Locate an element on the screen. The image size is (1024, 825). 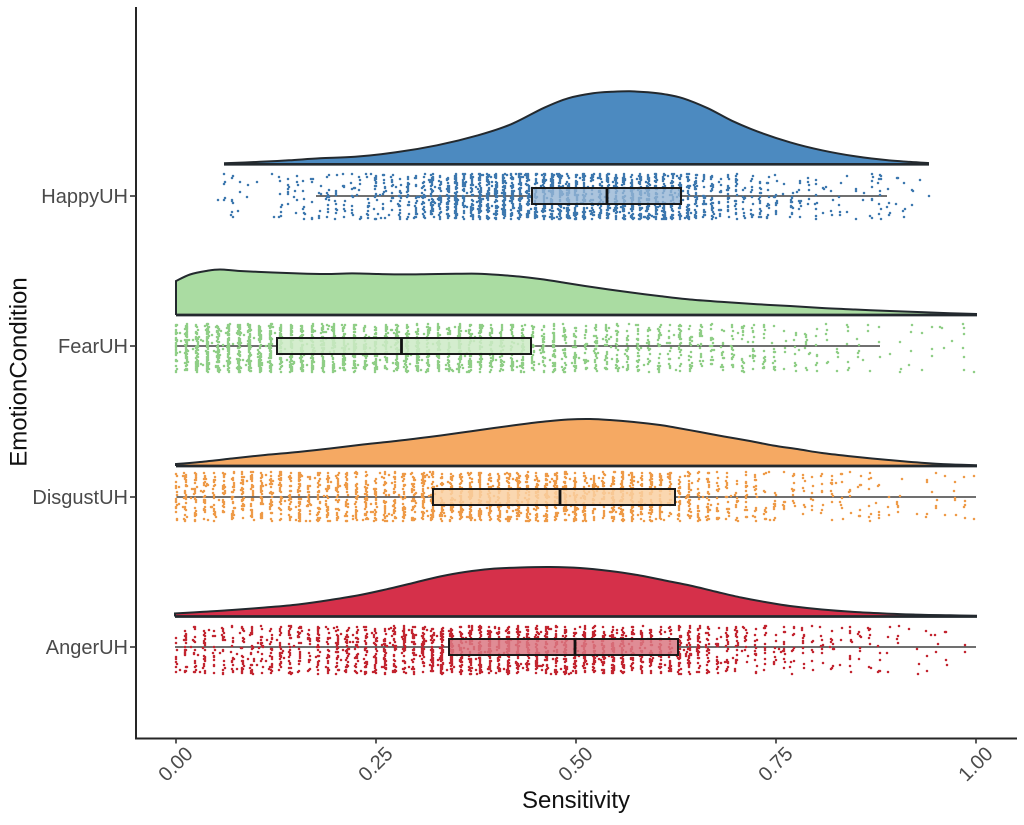
svg-text: EmotionCondition is located at coordinates (19, 371).